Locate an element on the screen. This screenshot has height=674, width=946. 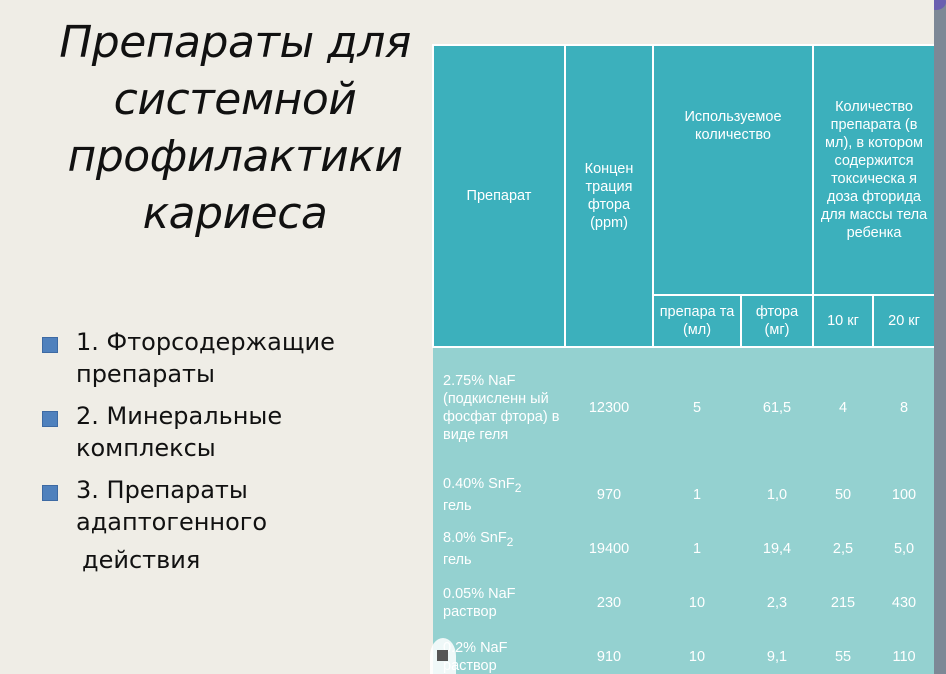
cell-10kg: 4 is located at coordinates (843, 407).